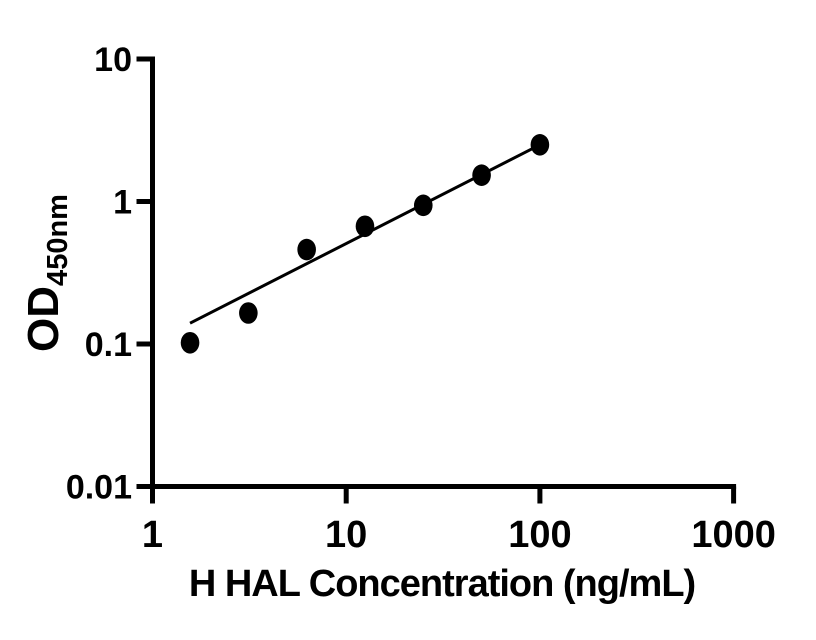 The height and width of the screenshot is (640, 816). What do you see at coordinates (442, 584) in the screenshot?
I see `x-axis-title: H HAL Concentration (ng/mL)` at bounding box center [442, 584].